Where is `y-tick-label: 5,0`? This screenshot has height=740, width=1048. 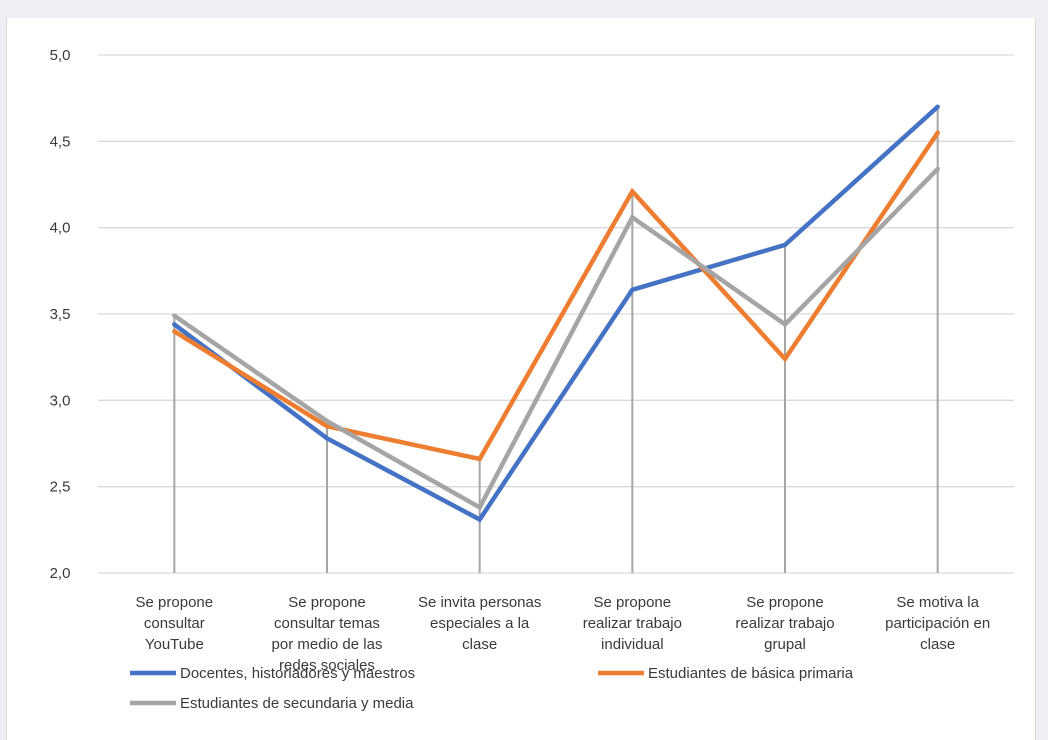
y-tick-label: 5,0 is located at coordinates (60, 55).